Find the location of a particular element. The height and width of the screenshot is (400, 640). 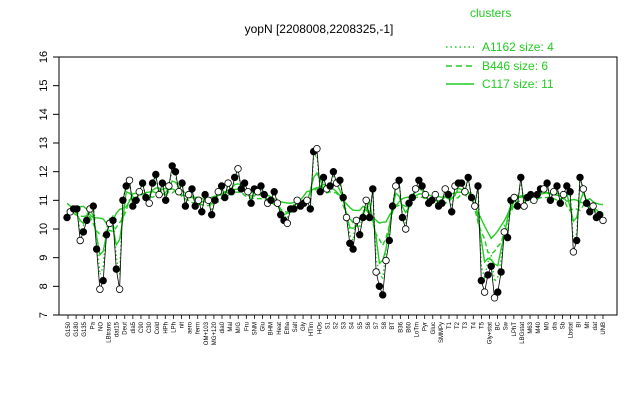

x-tick-label: Mt is located at coordinates (588, 325).